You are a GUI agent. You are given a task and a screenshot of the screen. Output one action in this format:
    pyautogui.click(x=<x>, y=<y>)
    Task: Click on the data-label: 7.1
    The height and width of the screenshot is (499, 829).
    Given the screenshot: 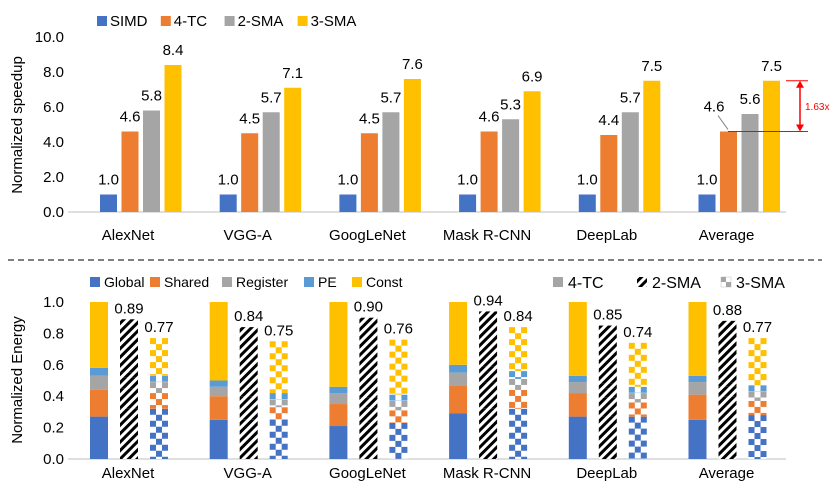 What is the action you would take?
    pyautogui.click(x=292, y=73)
    